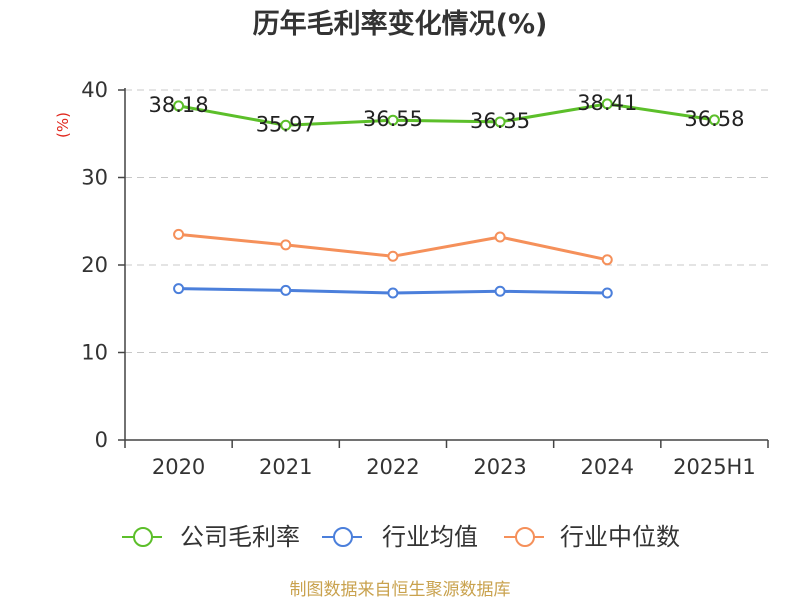  What do you see at coordinates (620, 537) in the screenshot?
I see `legend-label: 行业中位数` at bounding box center [620, 537].